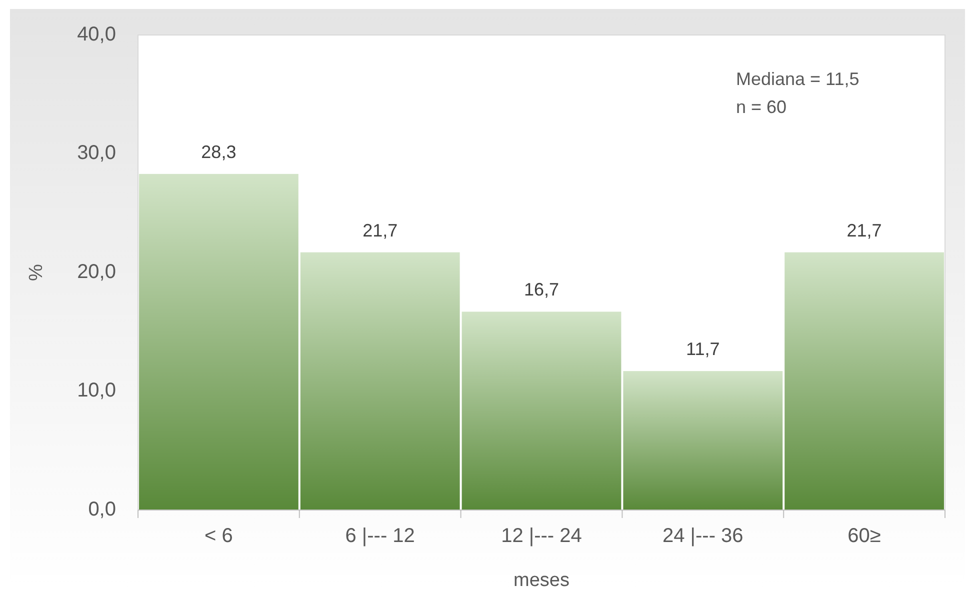 The width and height of the screenshot is (973, 592). I want to click on y-tick-label: 10,0, so click(96, 391).